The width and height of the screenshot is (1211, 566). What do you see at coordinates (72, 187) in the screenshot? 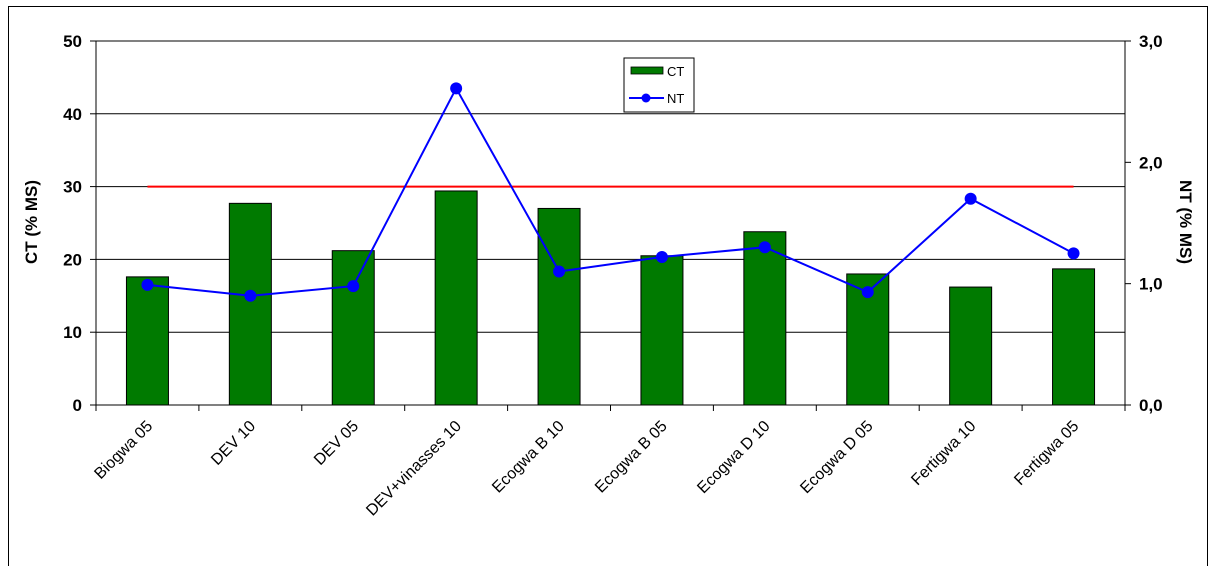
I see `y-tick-label-left: 30` at bounding box center [72, 187].